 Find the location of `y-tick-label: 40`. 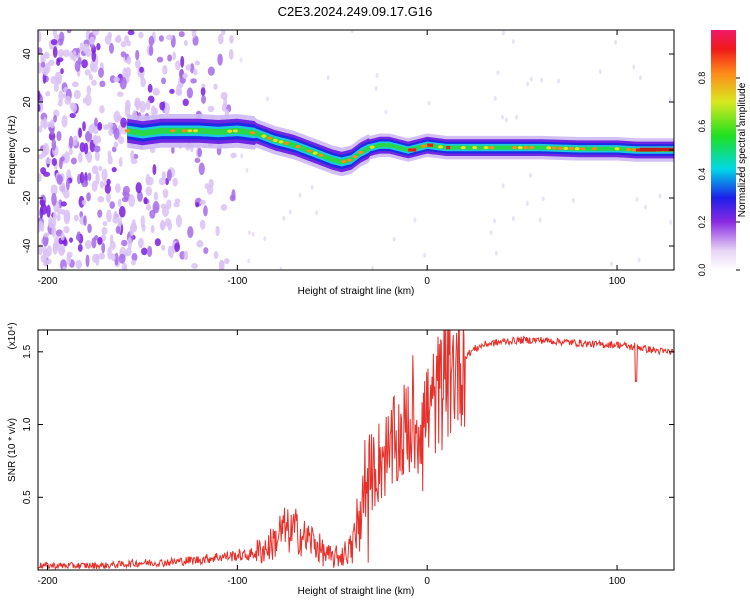

y-tick-label: 40 is located at coordinates (27, 54).